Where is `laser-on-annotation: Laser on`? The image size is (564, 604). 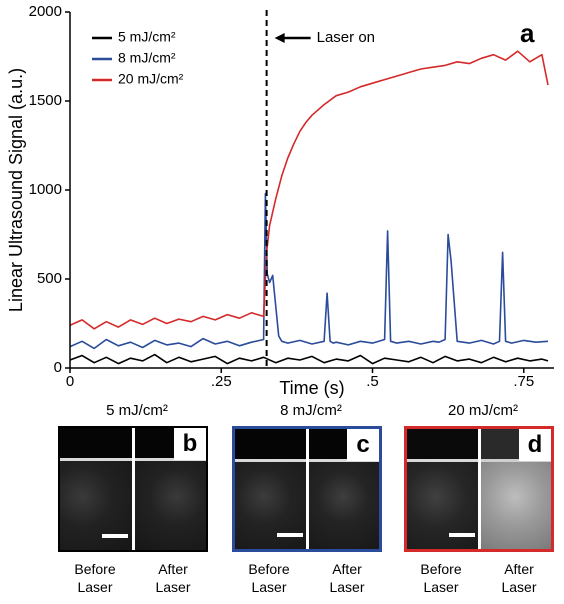 laser-on-annotation: Laser on is located at coordinates (324, 37).